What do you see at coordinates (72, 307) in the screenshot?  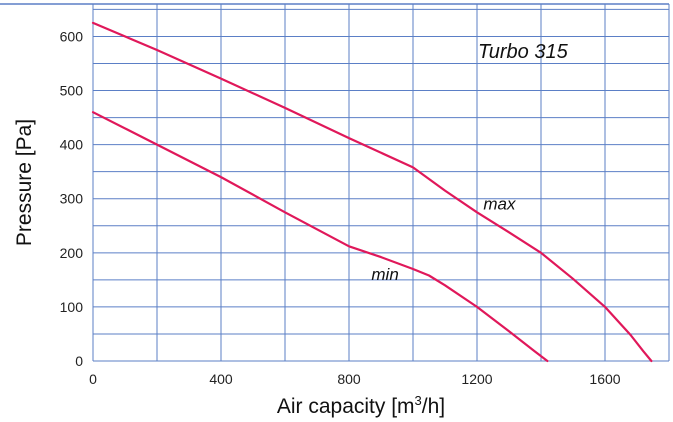 I see `y-tick-label: 100` at bounding box center [72, 307].